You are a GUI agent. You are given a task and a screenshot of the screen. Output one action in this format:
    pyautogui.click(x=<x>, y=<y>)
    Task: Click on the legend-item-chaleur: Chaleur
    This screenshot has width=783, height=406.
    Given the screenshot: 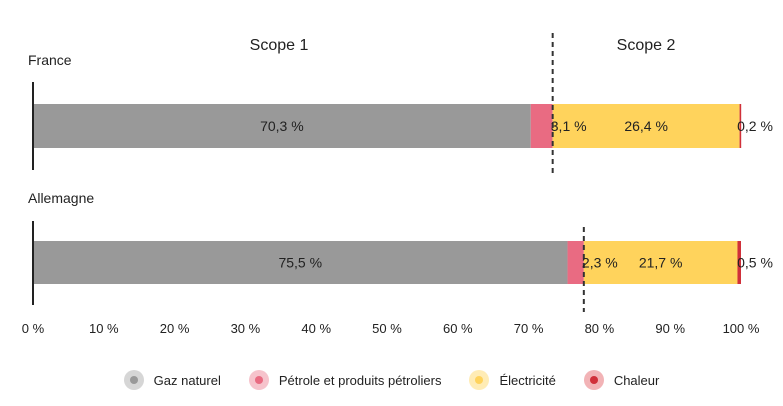 What is the action you would take?
    pyautogui.click(x=621, y=380)
    